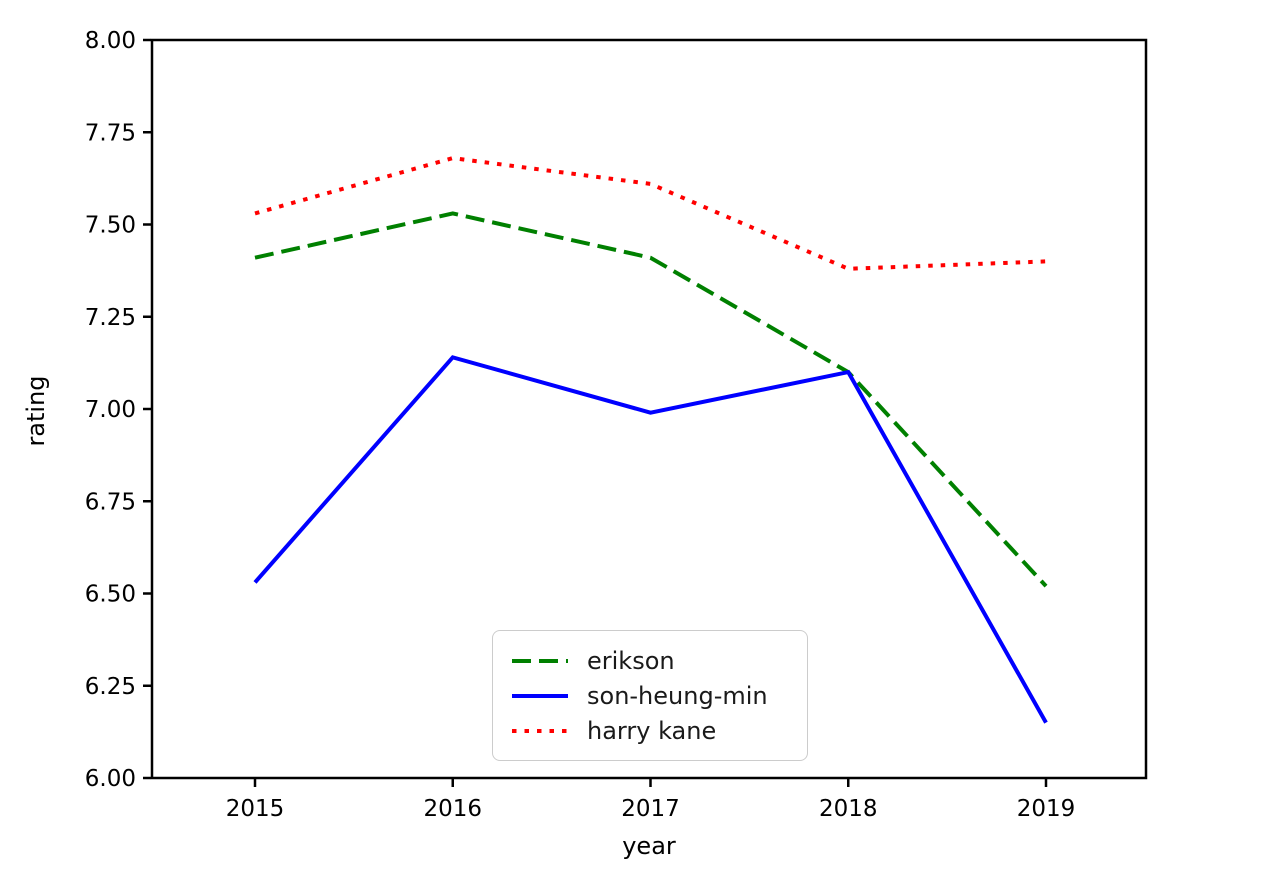 The height and width of the screenshot is (885, 1285). Describe the element at coordinates (631, 660) in the screenshot. I see `legend-label: erikson` at that location.